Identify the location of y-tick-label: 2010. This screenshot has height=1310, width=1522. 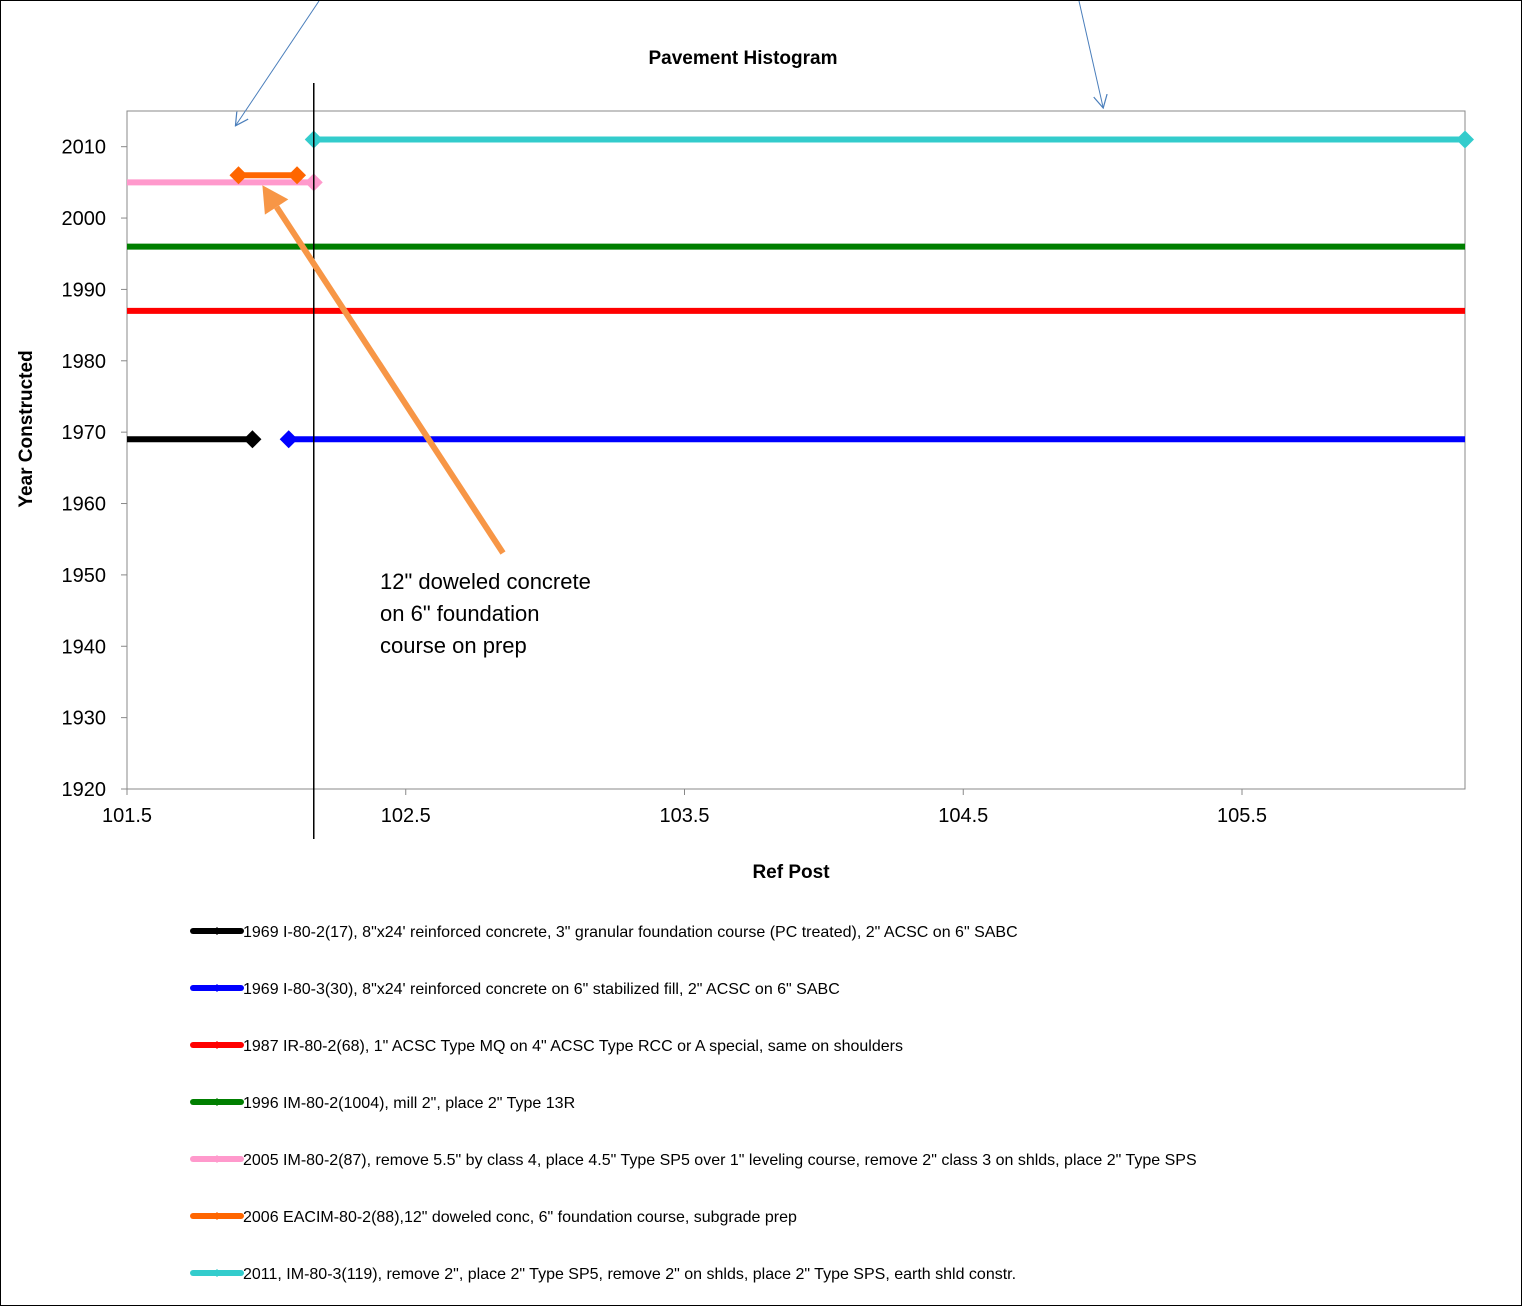
(84, 148).